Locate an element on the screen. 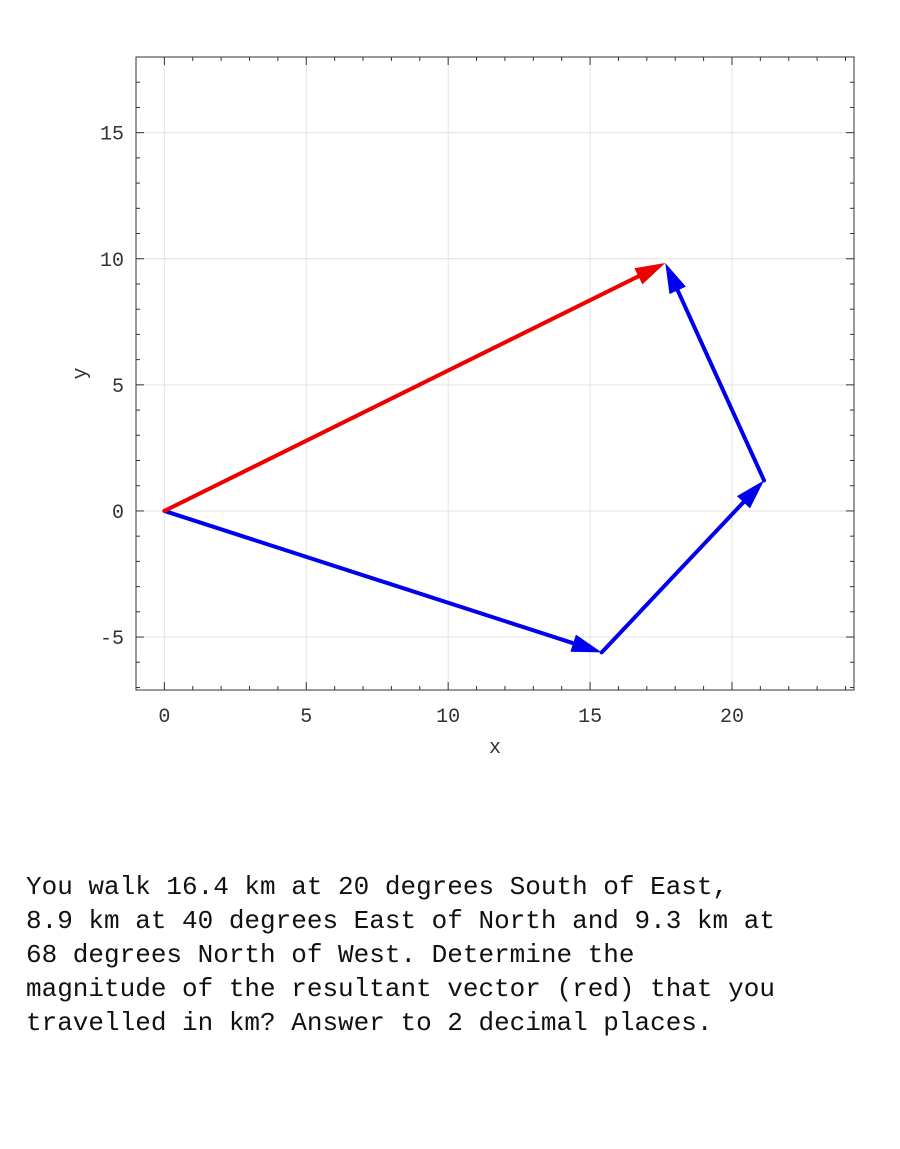  x-tick-label: 5 is located at coordinates (306, 717).